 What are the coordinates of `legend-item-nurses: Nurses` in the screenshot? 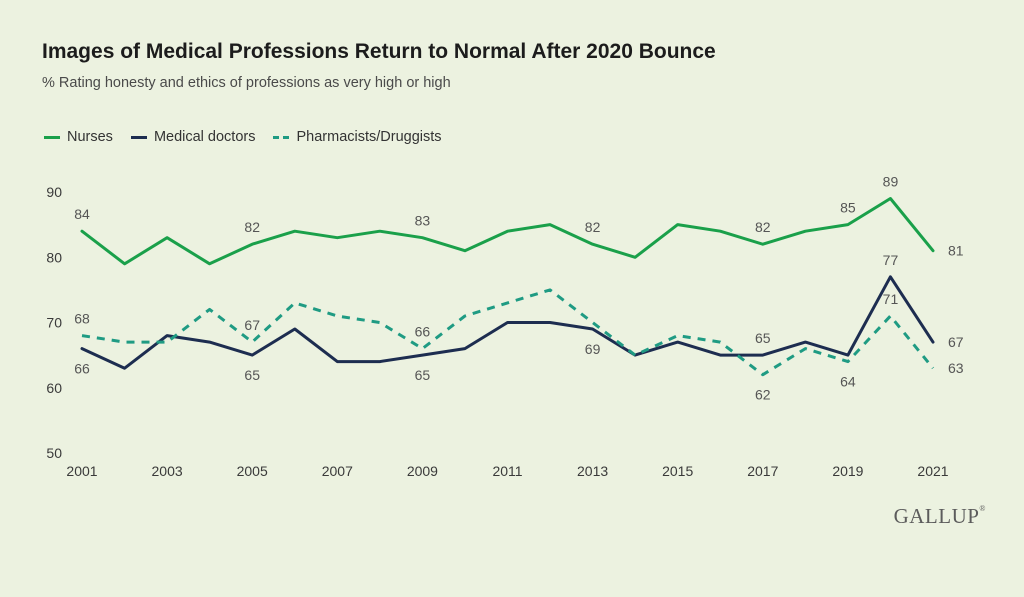 It's located at (78, 137).